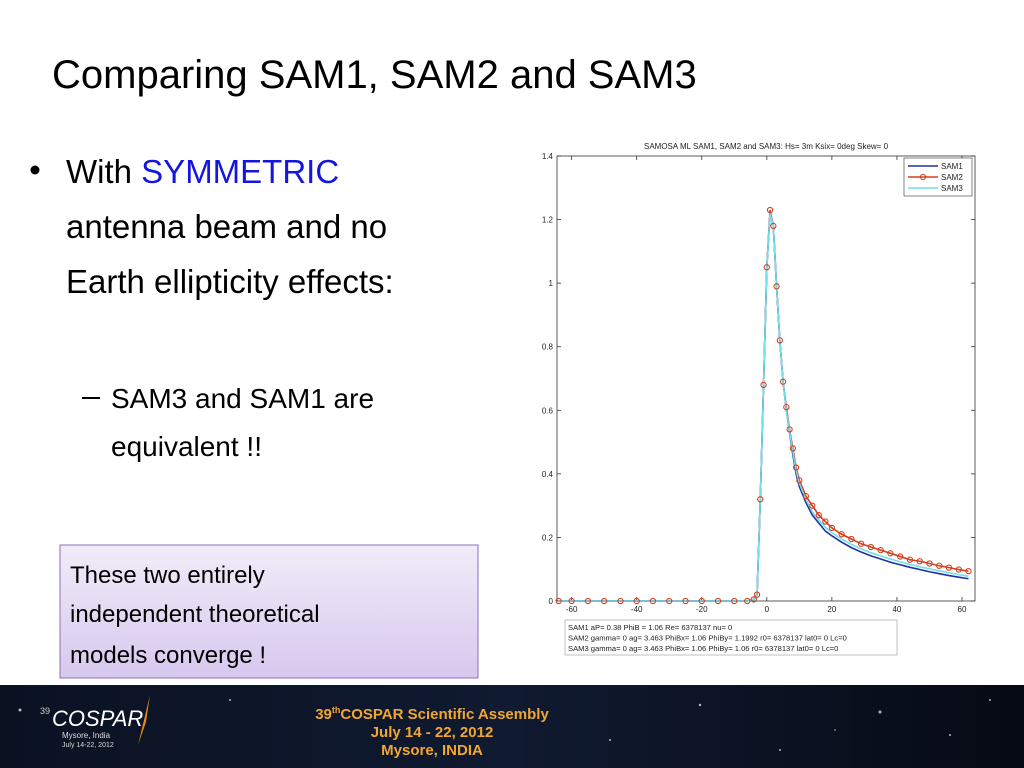 Image resolution: width=1024 pixels, height=768 pixels. I want to click on assembly-name: COSPAR Scientific Assembly, so click(444, 714).